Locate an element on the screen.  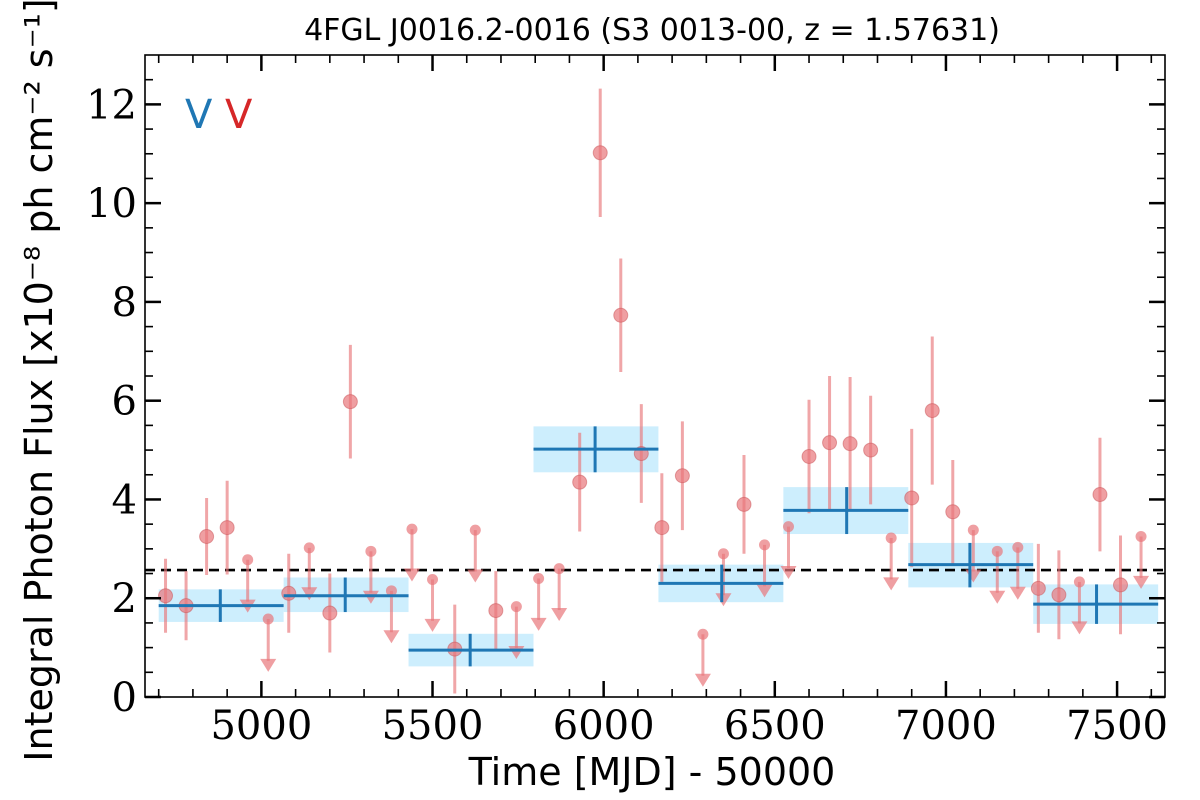
y-axis-label: Integral Photon Flux [x10⁻⁸ ph cm⁻² s⁻¹] is located at coordinates (39, 381).